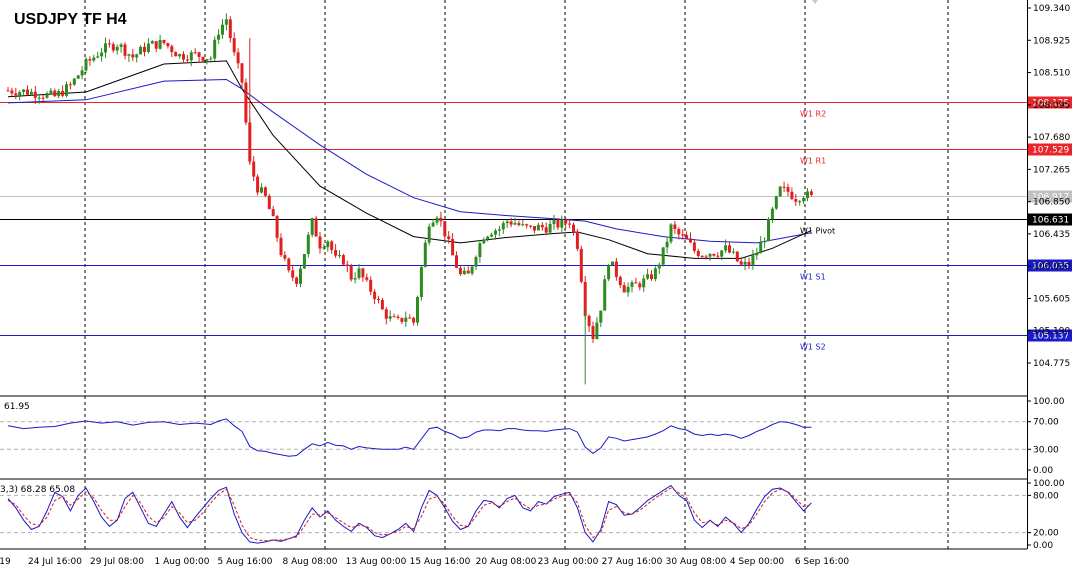 This screenshot has width=1073, height=573. I want to click on level-price-text-w1-pivot: 106.631, so click(1050, 221).